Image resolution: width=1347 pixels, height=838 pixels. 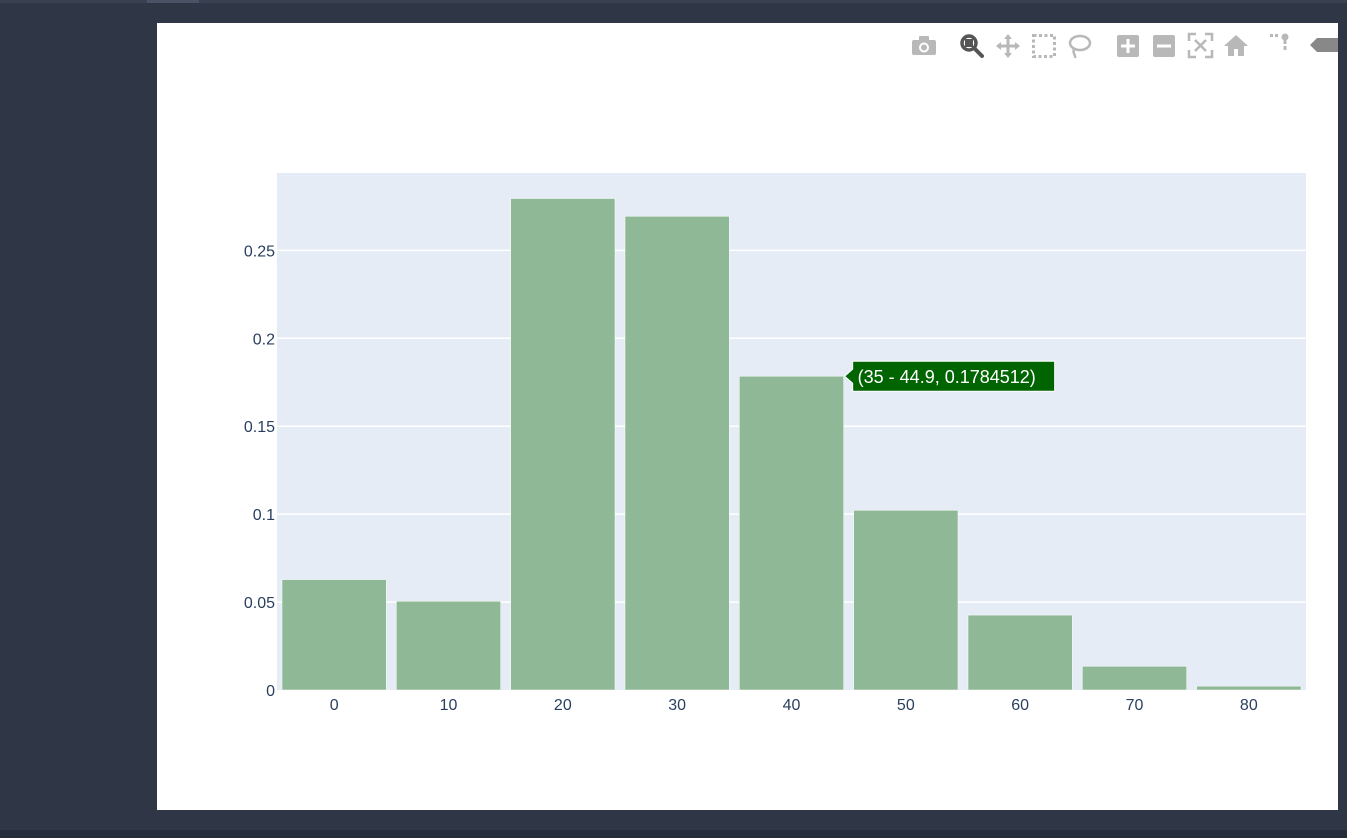 What do you see at coordinates (1020, 705) in the screenshot?
I see `x-tick-label: 60` at bounding box center [1020, 705].